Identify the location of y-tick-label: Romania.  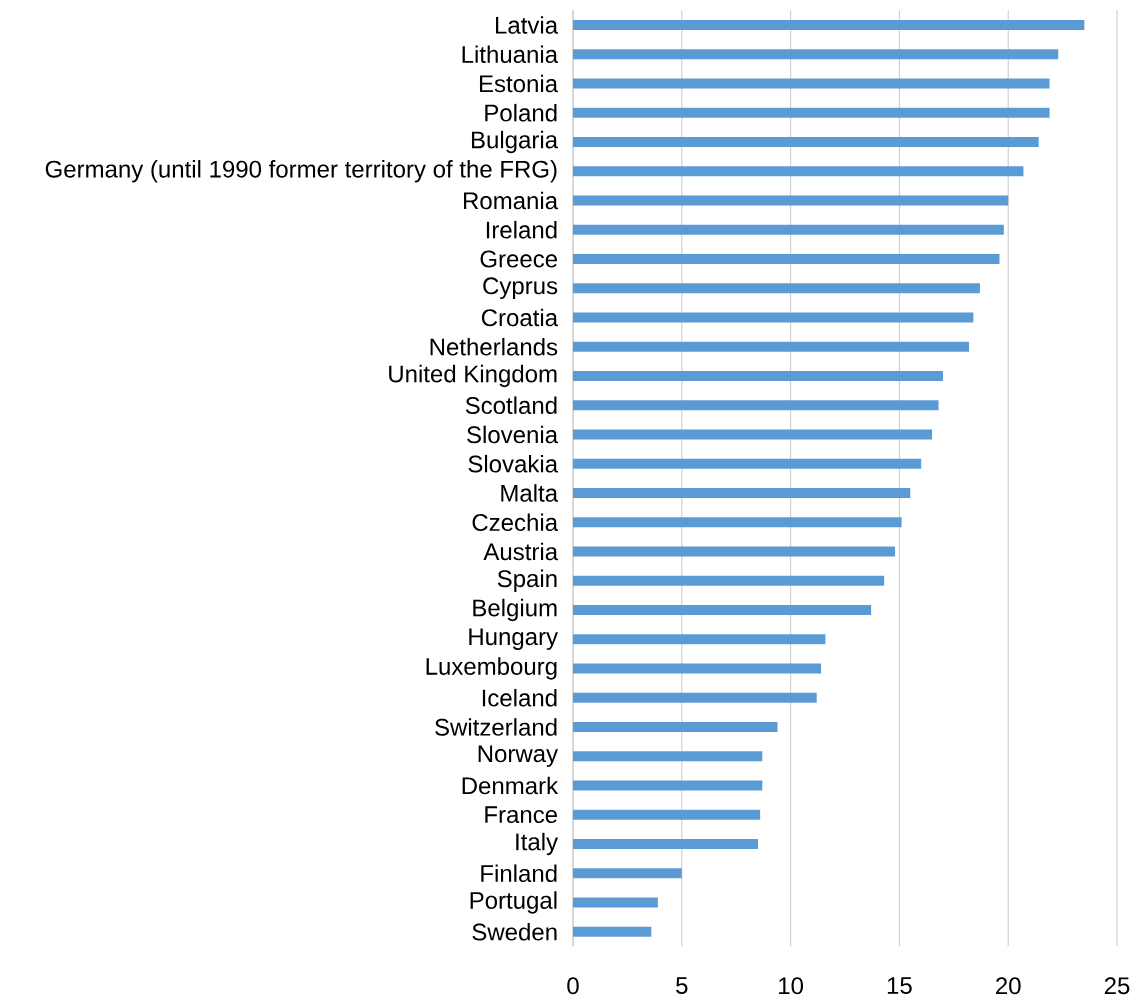
(511, 200).